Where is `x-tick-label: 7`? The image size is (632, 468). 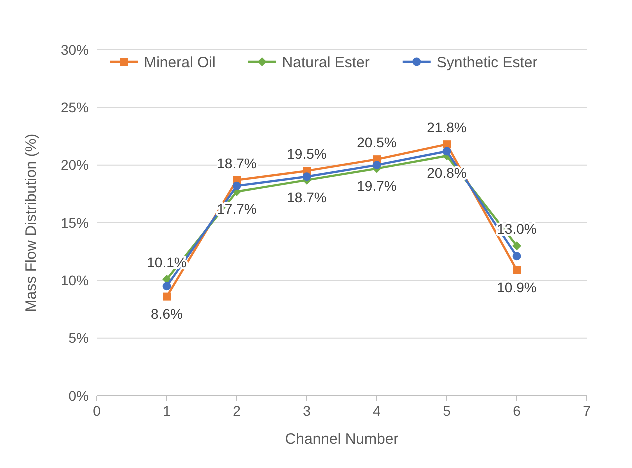
x-tick-label: 7 is located at coordinates (587, 411).